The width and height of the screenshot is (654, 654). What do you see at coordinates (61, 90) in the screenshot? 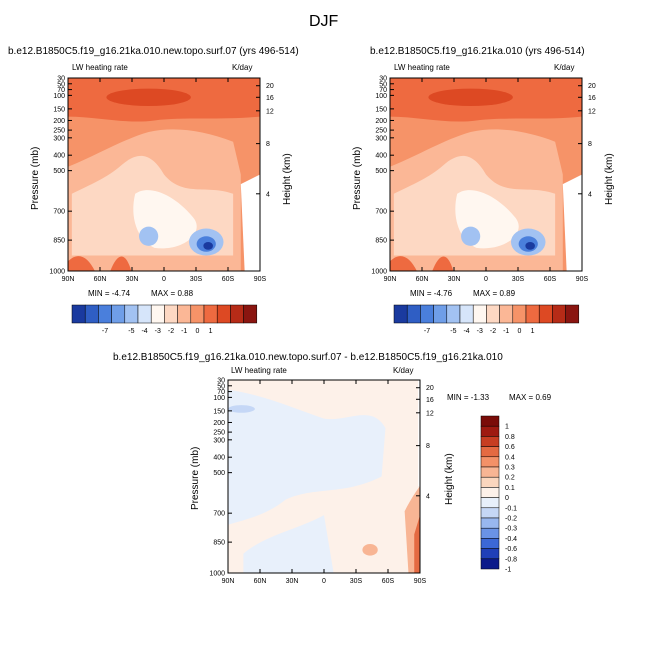
I see `y-tick-label: 70` at bounding box center [61, 90].